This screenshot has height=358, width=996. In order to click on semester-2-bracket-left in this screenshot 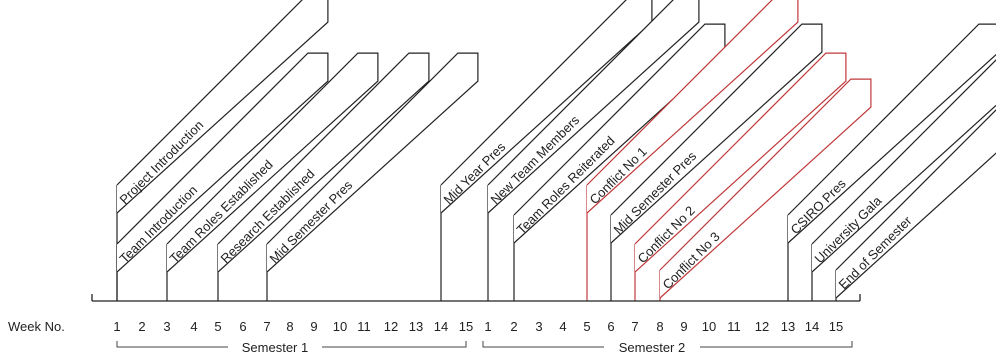, I will do `click(543, 344)`.